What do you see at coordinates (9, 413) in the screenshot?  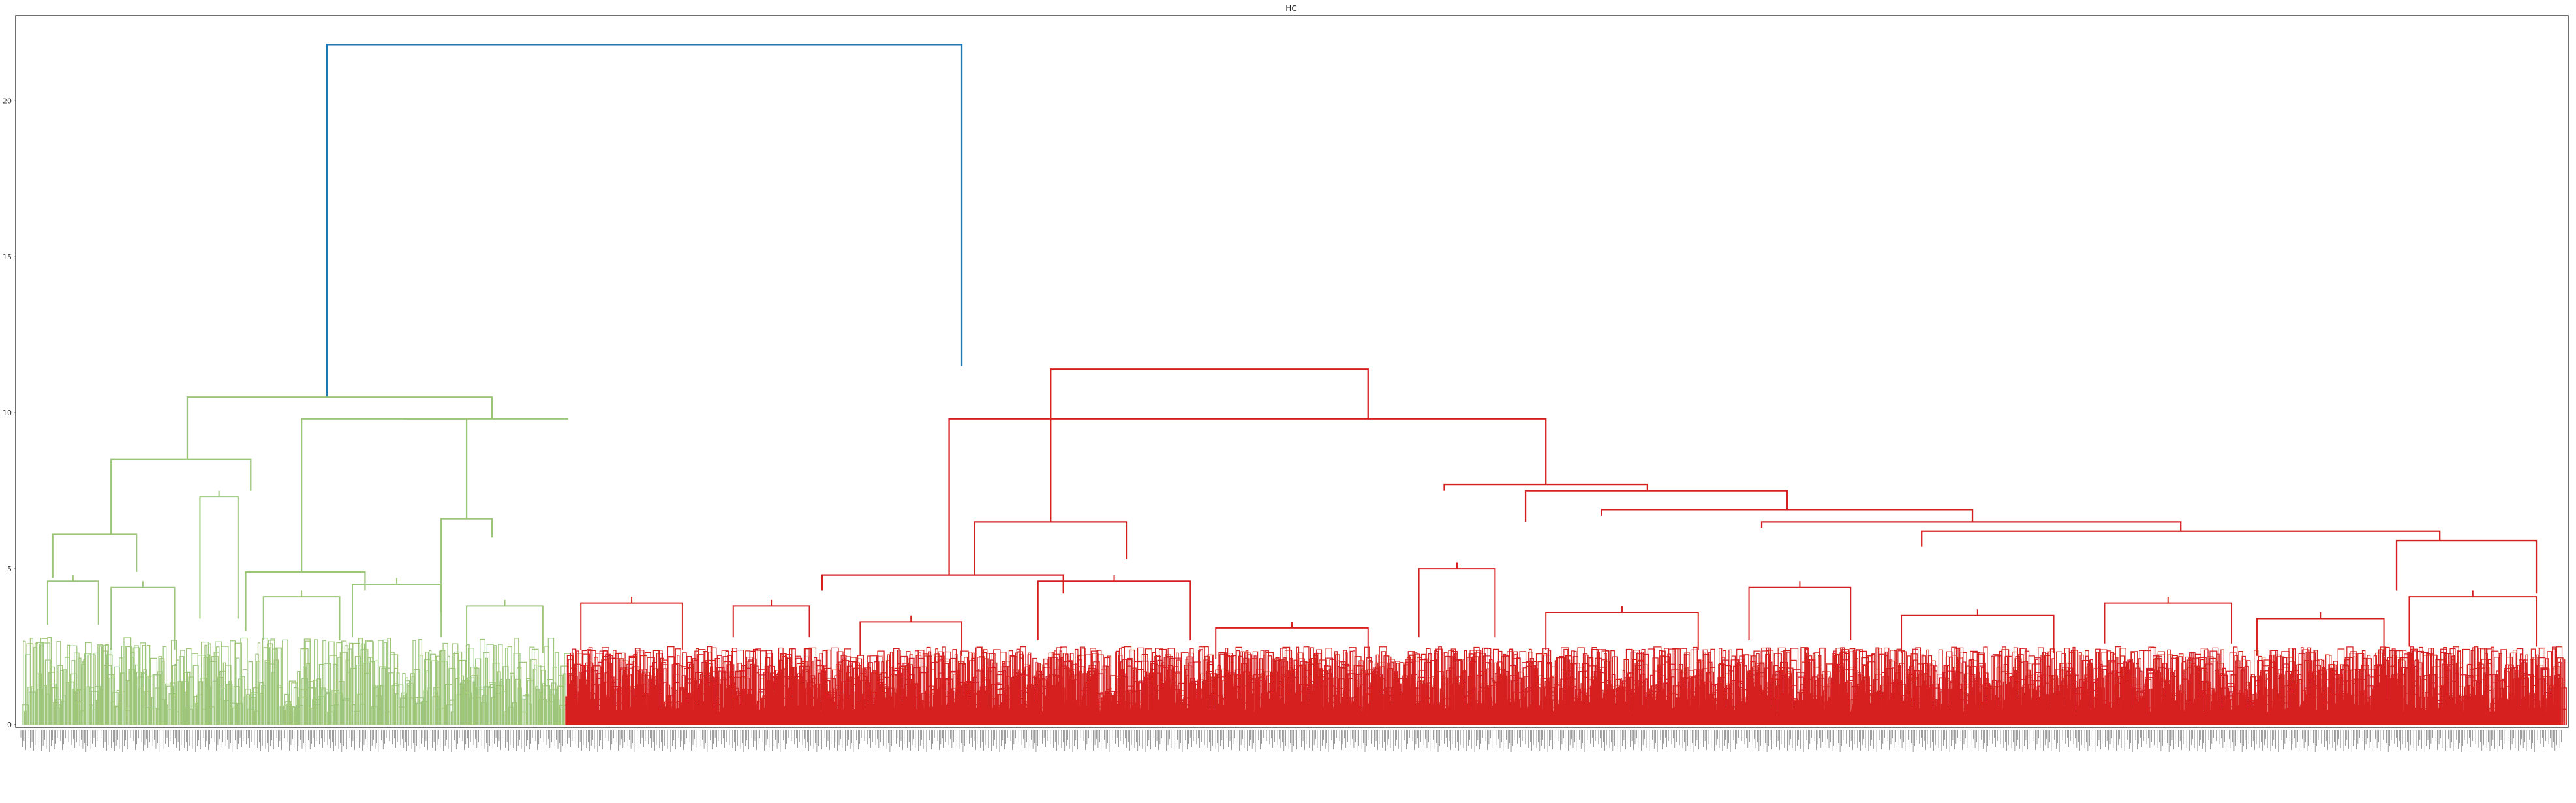 I see `y-axis: 0 5 10 15 20` at bounding box center [9, 413].